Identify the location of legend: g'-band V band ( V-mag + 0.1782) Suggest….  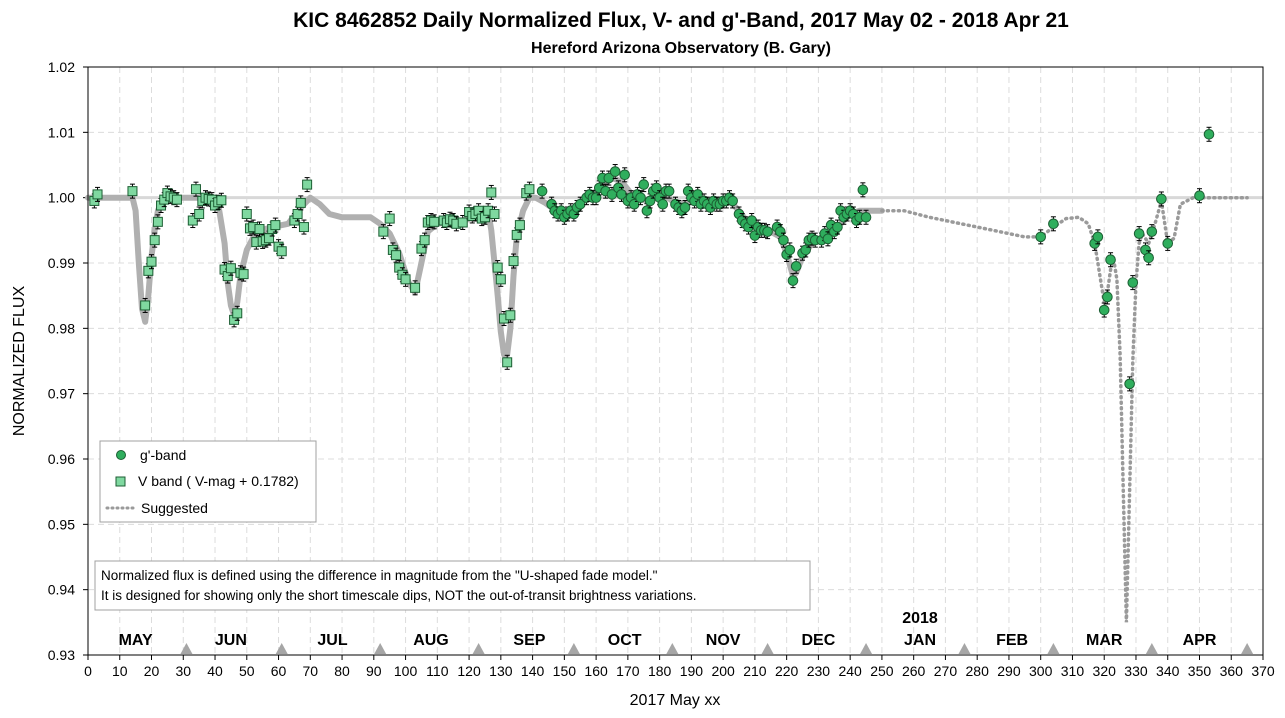
(208, 481).